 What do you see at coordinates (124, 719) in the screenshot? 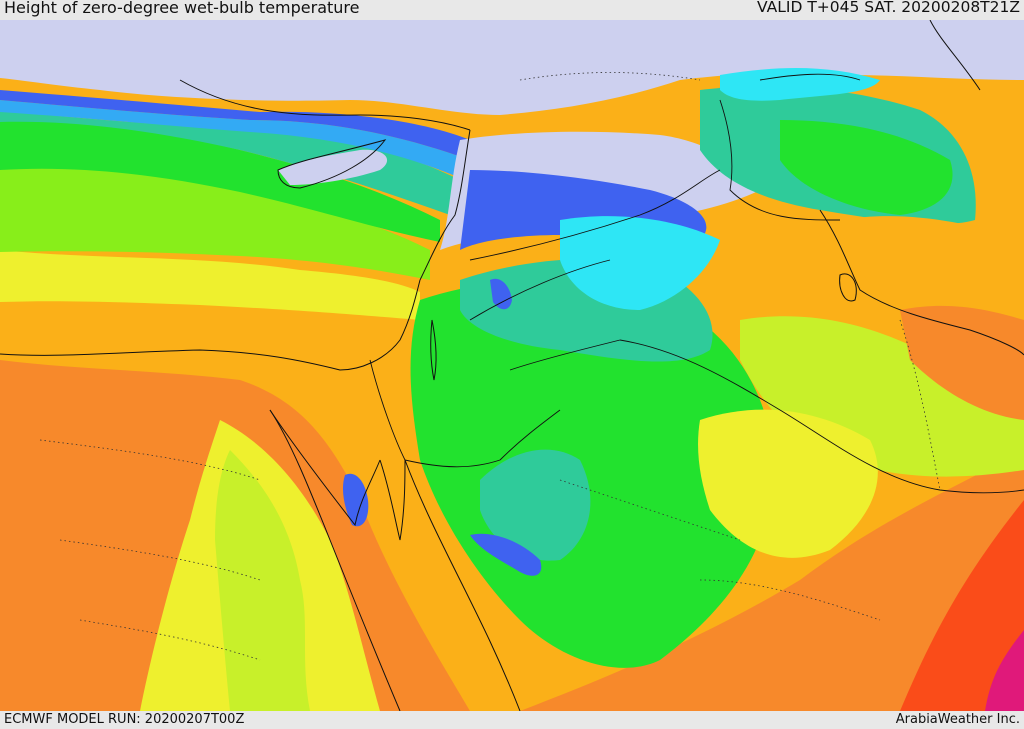
I see `model-run-label: ECMWF MODEL RUN: 20200207T00Z` at bounding box center [124, 719].